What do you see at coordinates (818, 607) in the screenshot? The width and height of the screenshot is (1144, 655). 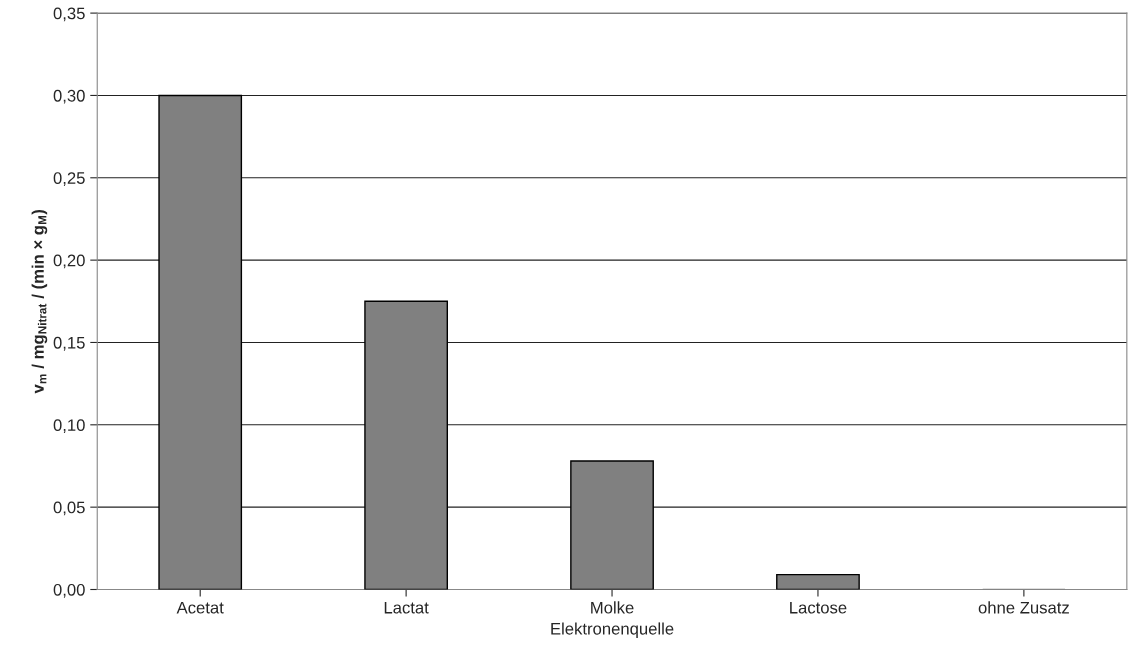 I see `x-tick-label: Lactose` at bounding box center [818, 607].